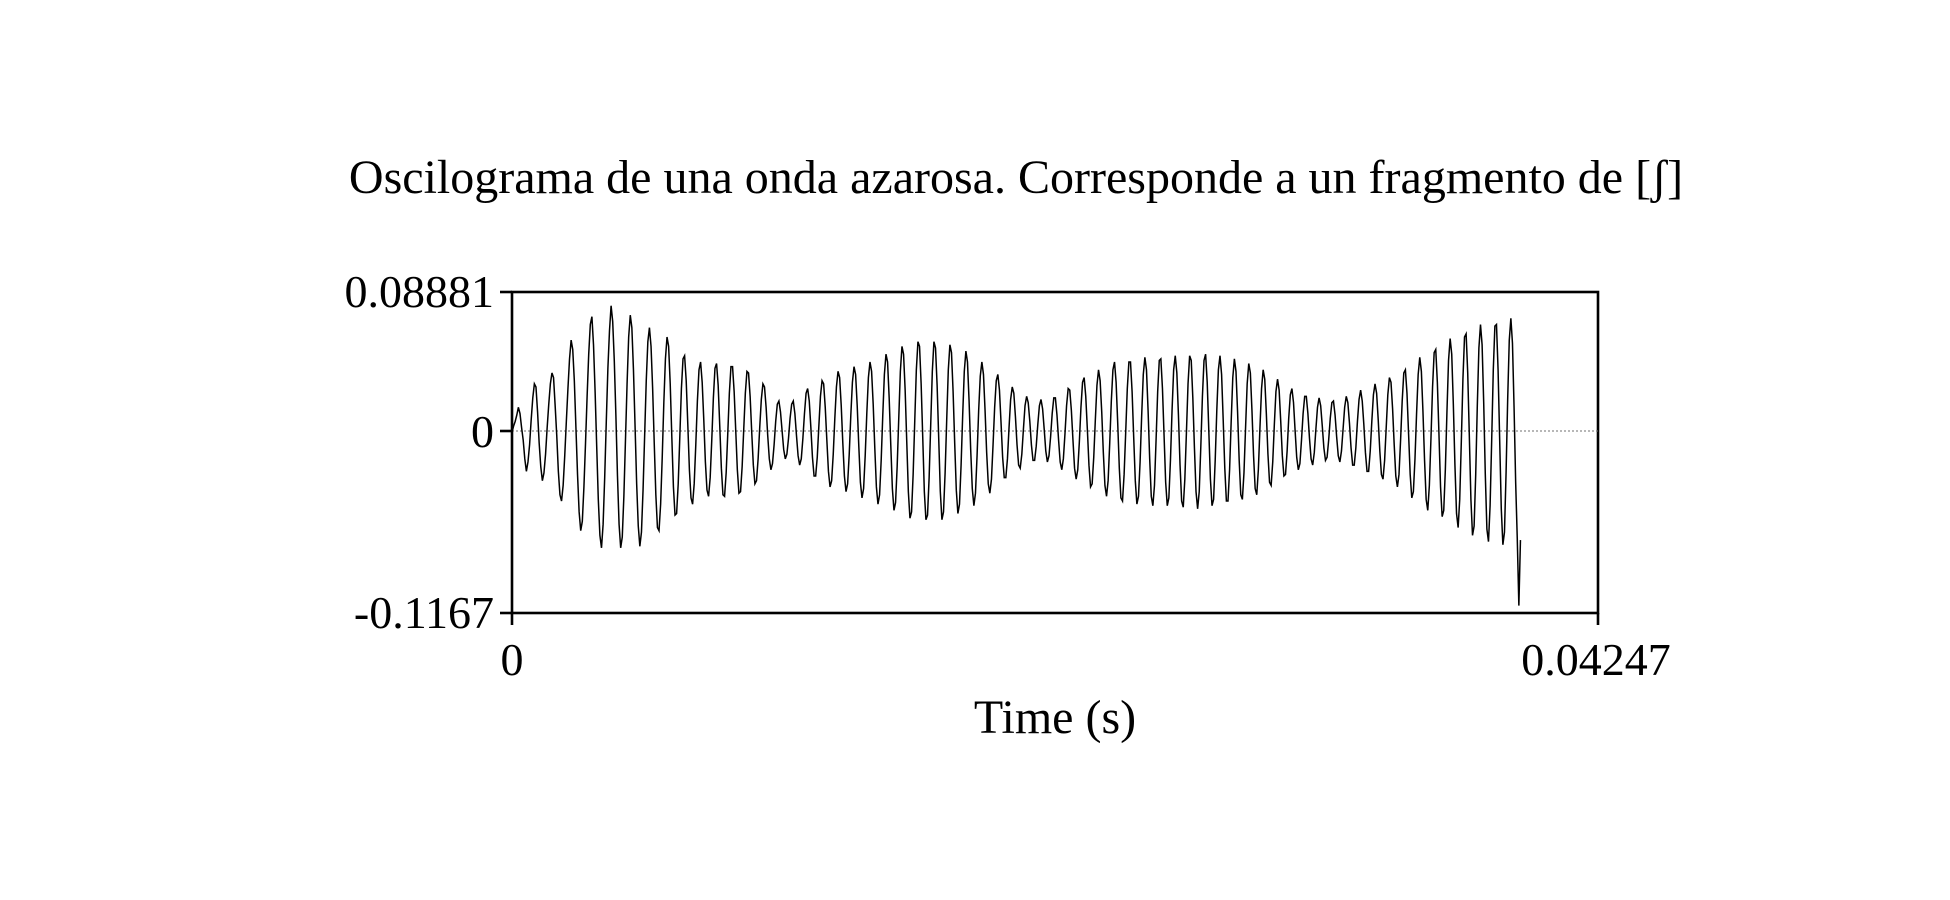 The height and width of the screenshot is (900, 1950). I want to click on x-tick-label-end: 0.04247, so click(1596, 659).